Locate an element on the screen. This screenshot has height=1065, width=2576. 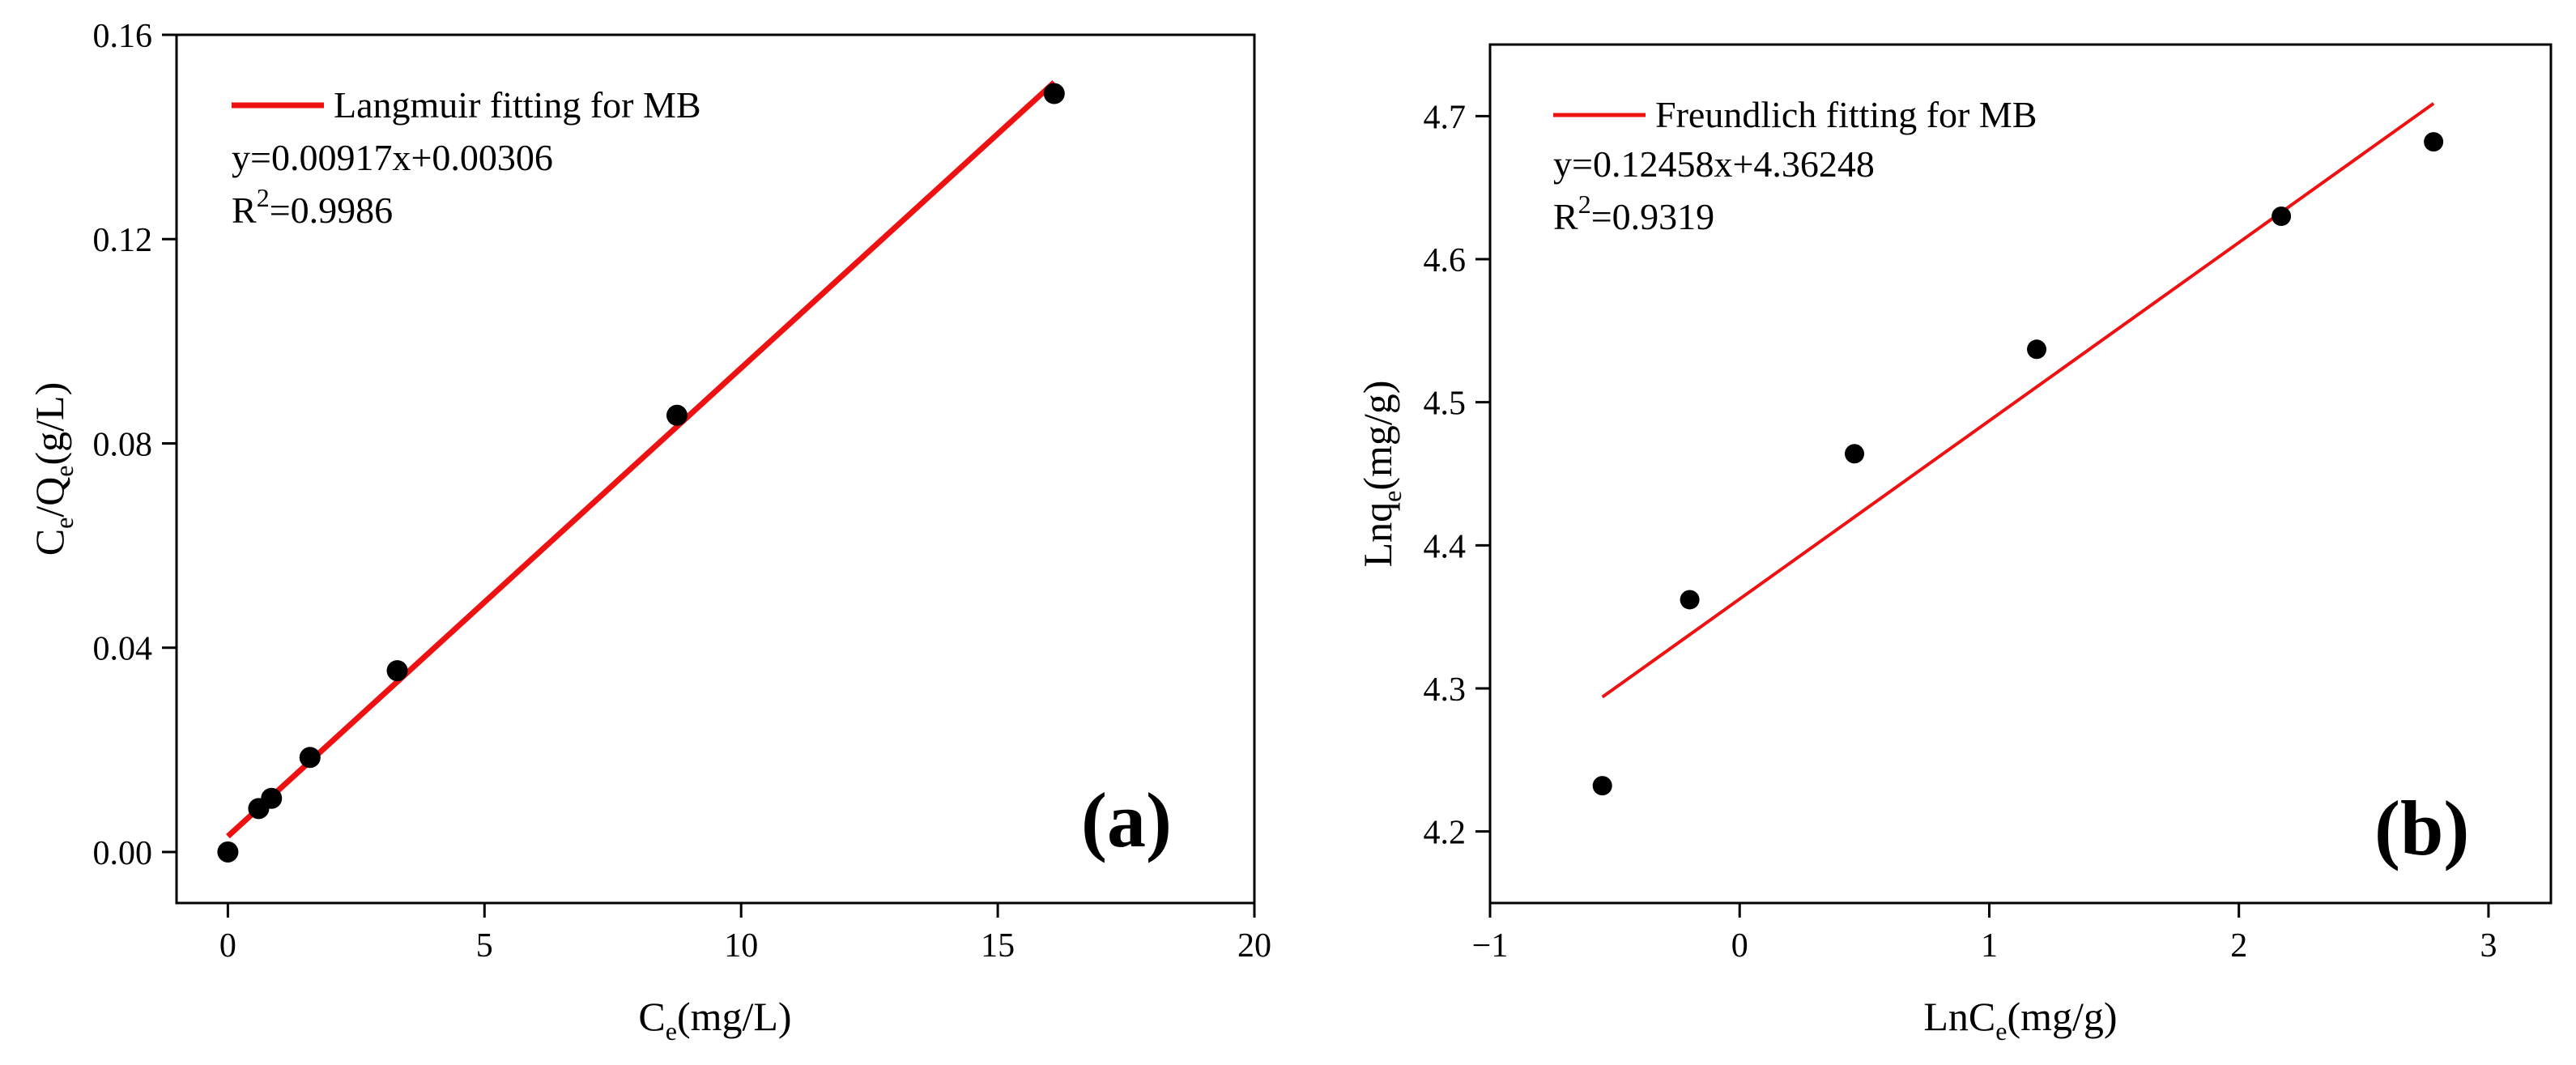
x-tick-label: 10 is located at coordinates (741, 946).